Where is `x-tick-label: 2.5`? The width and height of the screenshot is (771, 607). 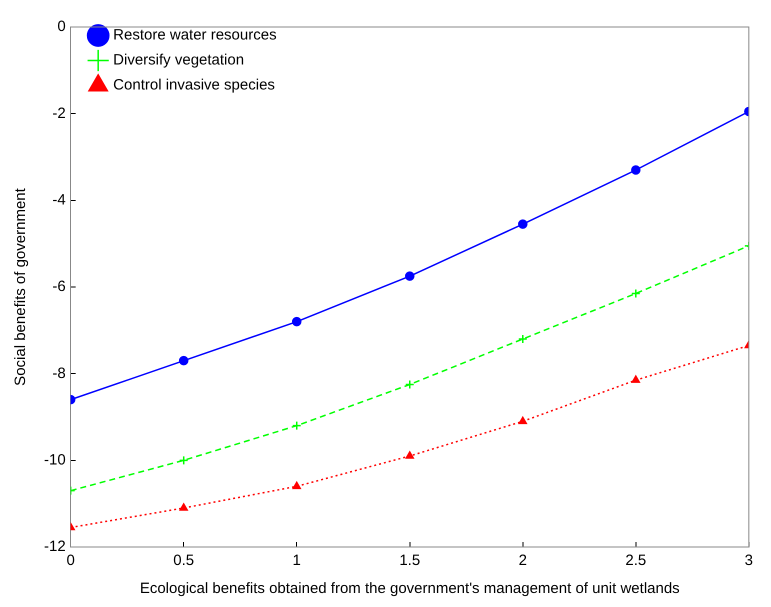 x-tick-label: 2.5 is located at coordinates (635, 561).